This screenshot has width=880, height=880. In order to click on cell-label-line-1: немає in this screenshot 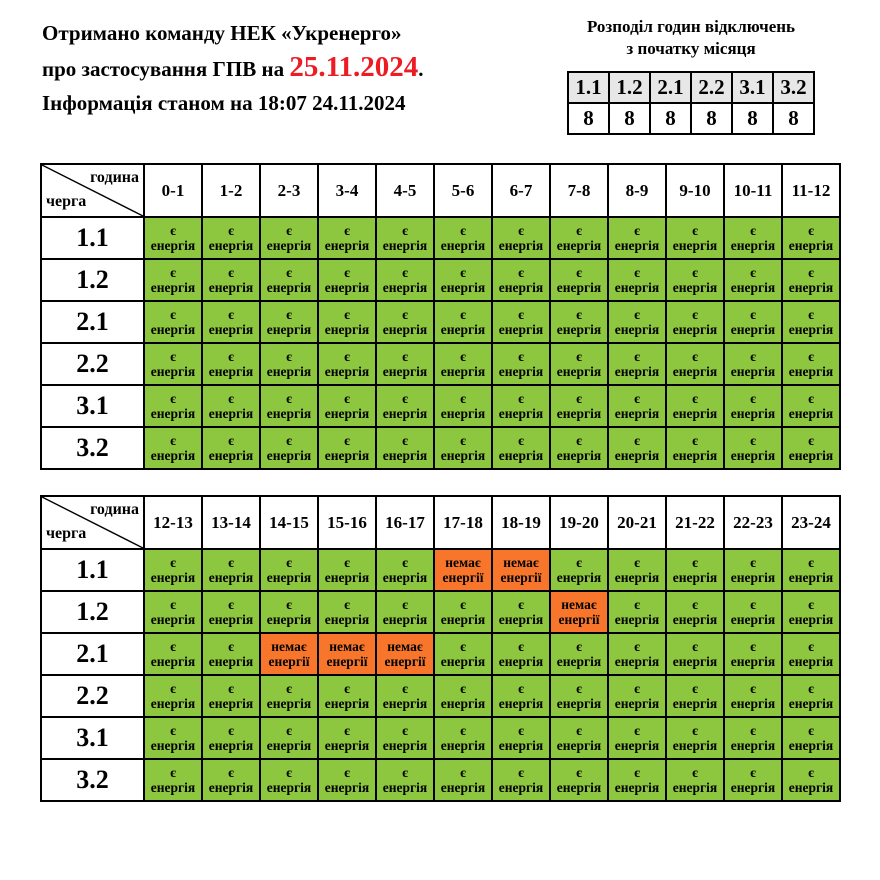, I will do `click(521, 562)`.